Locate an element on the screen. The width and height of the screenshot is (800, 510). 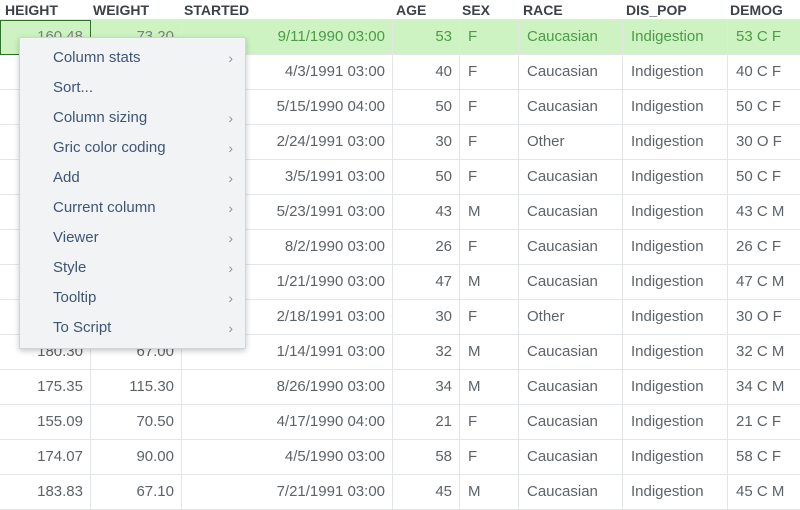
menu-item-column-stats: Column stats › is located at coordinates (132, 58).